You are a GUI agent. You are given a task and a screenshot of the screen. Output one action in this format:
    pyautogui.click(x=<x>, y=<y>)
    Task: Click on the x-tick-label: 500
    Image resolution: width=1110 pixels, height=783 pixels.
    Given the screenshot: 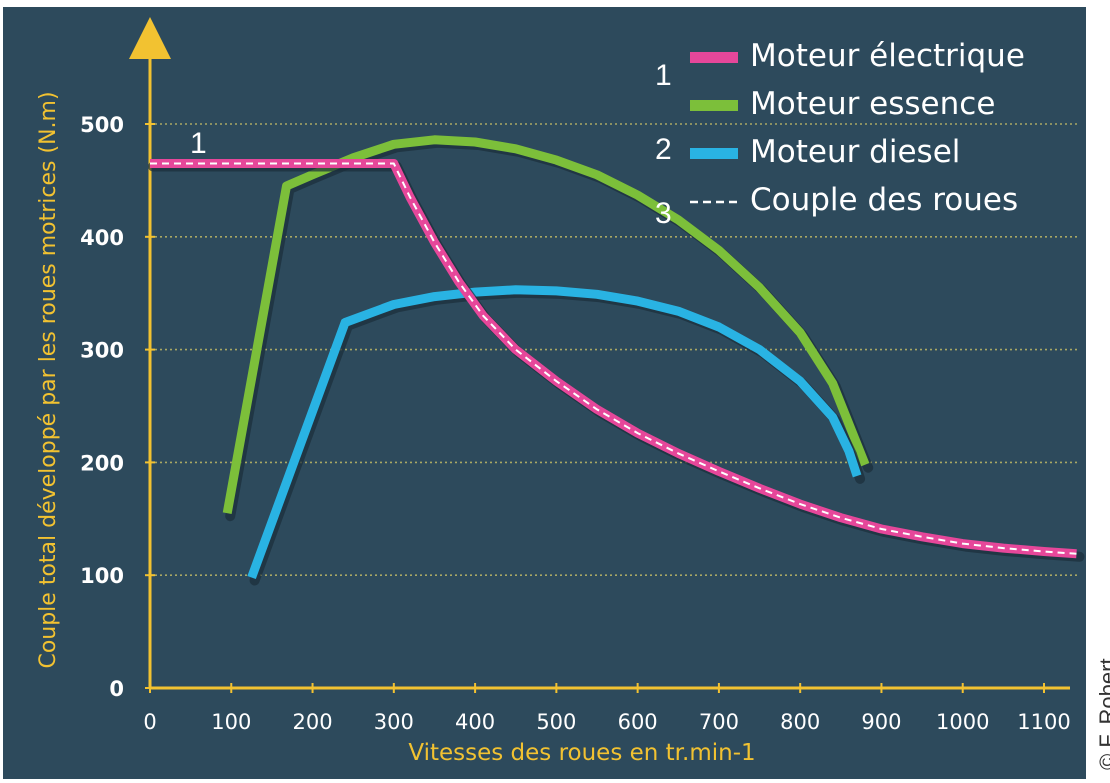 What is the action you would take?
    pyautogui.click(x=556, y=722)
    